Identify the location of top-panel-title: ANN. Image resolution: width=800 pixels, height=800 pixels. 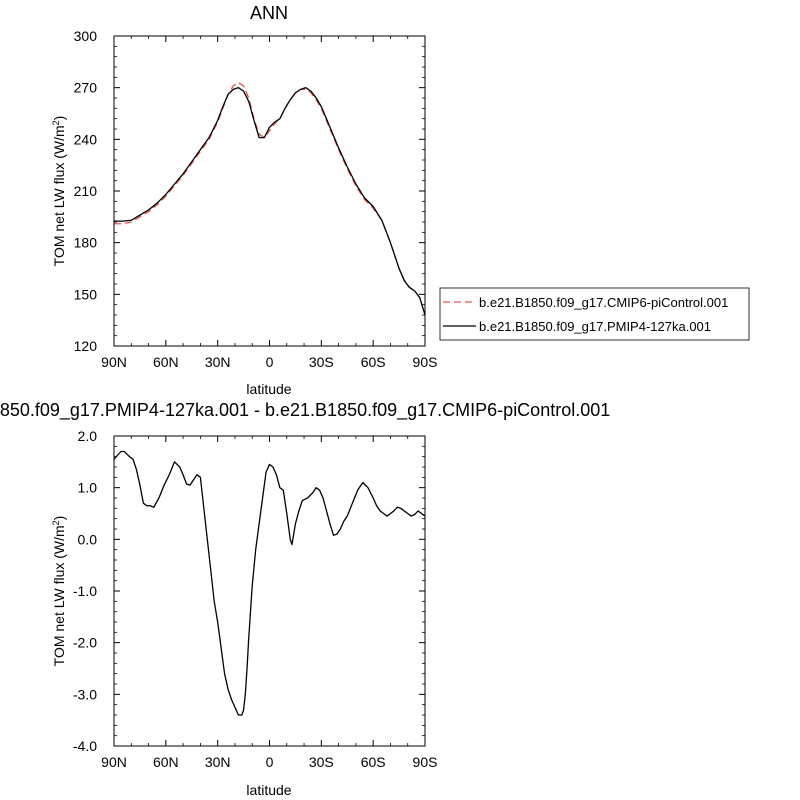
(269, 13).